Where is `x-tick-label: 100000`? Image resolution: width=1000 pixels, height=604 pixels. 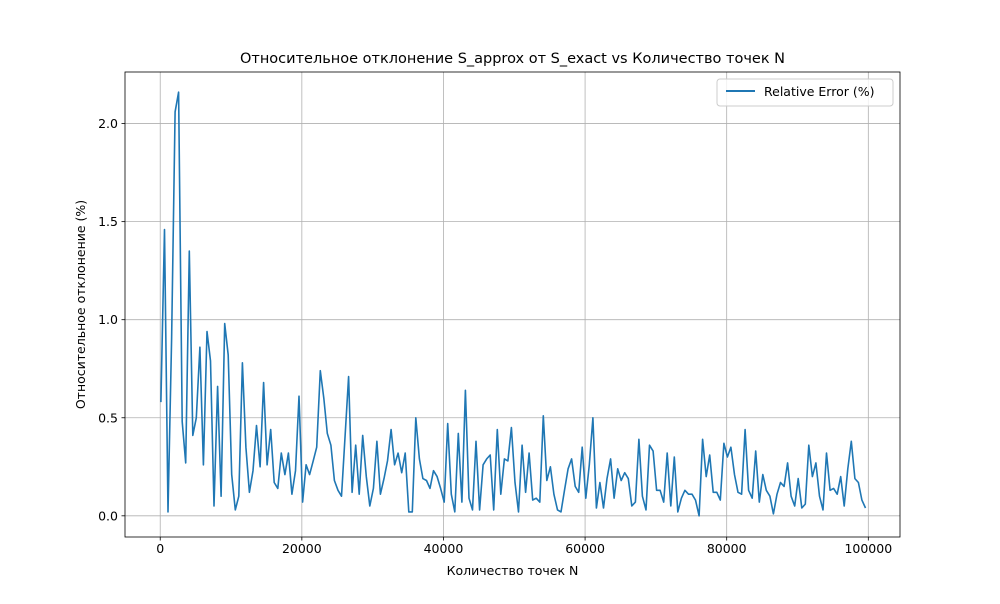
x-tick-label: 100000 is located at coordinates (868, 548).